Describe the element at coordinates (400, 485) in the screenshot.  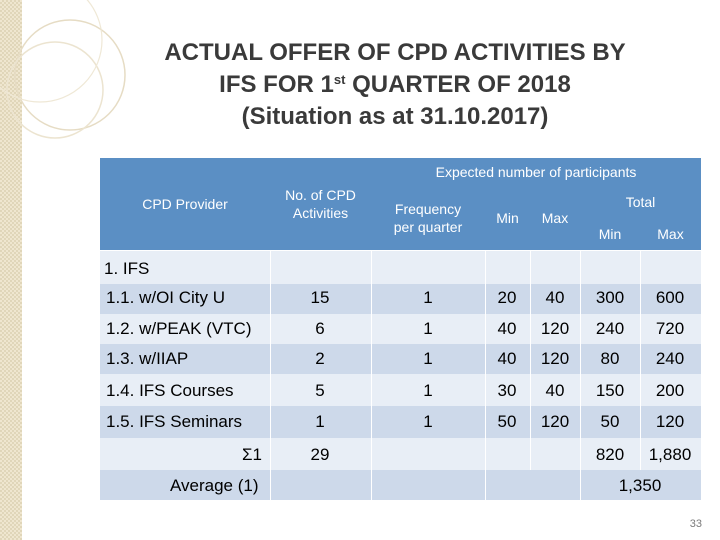
I see `average-row` at that location.